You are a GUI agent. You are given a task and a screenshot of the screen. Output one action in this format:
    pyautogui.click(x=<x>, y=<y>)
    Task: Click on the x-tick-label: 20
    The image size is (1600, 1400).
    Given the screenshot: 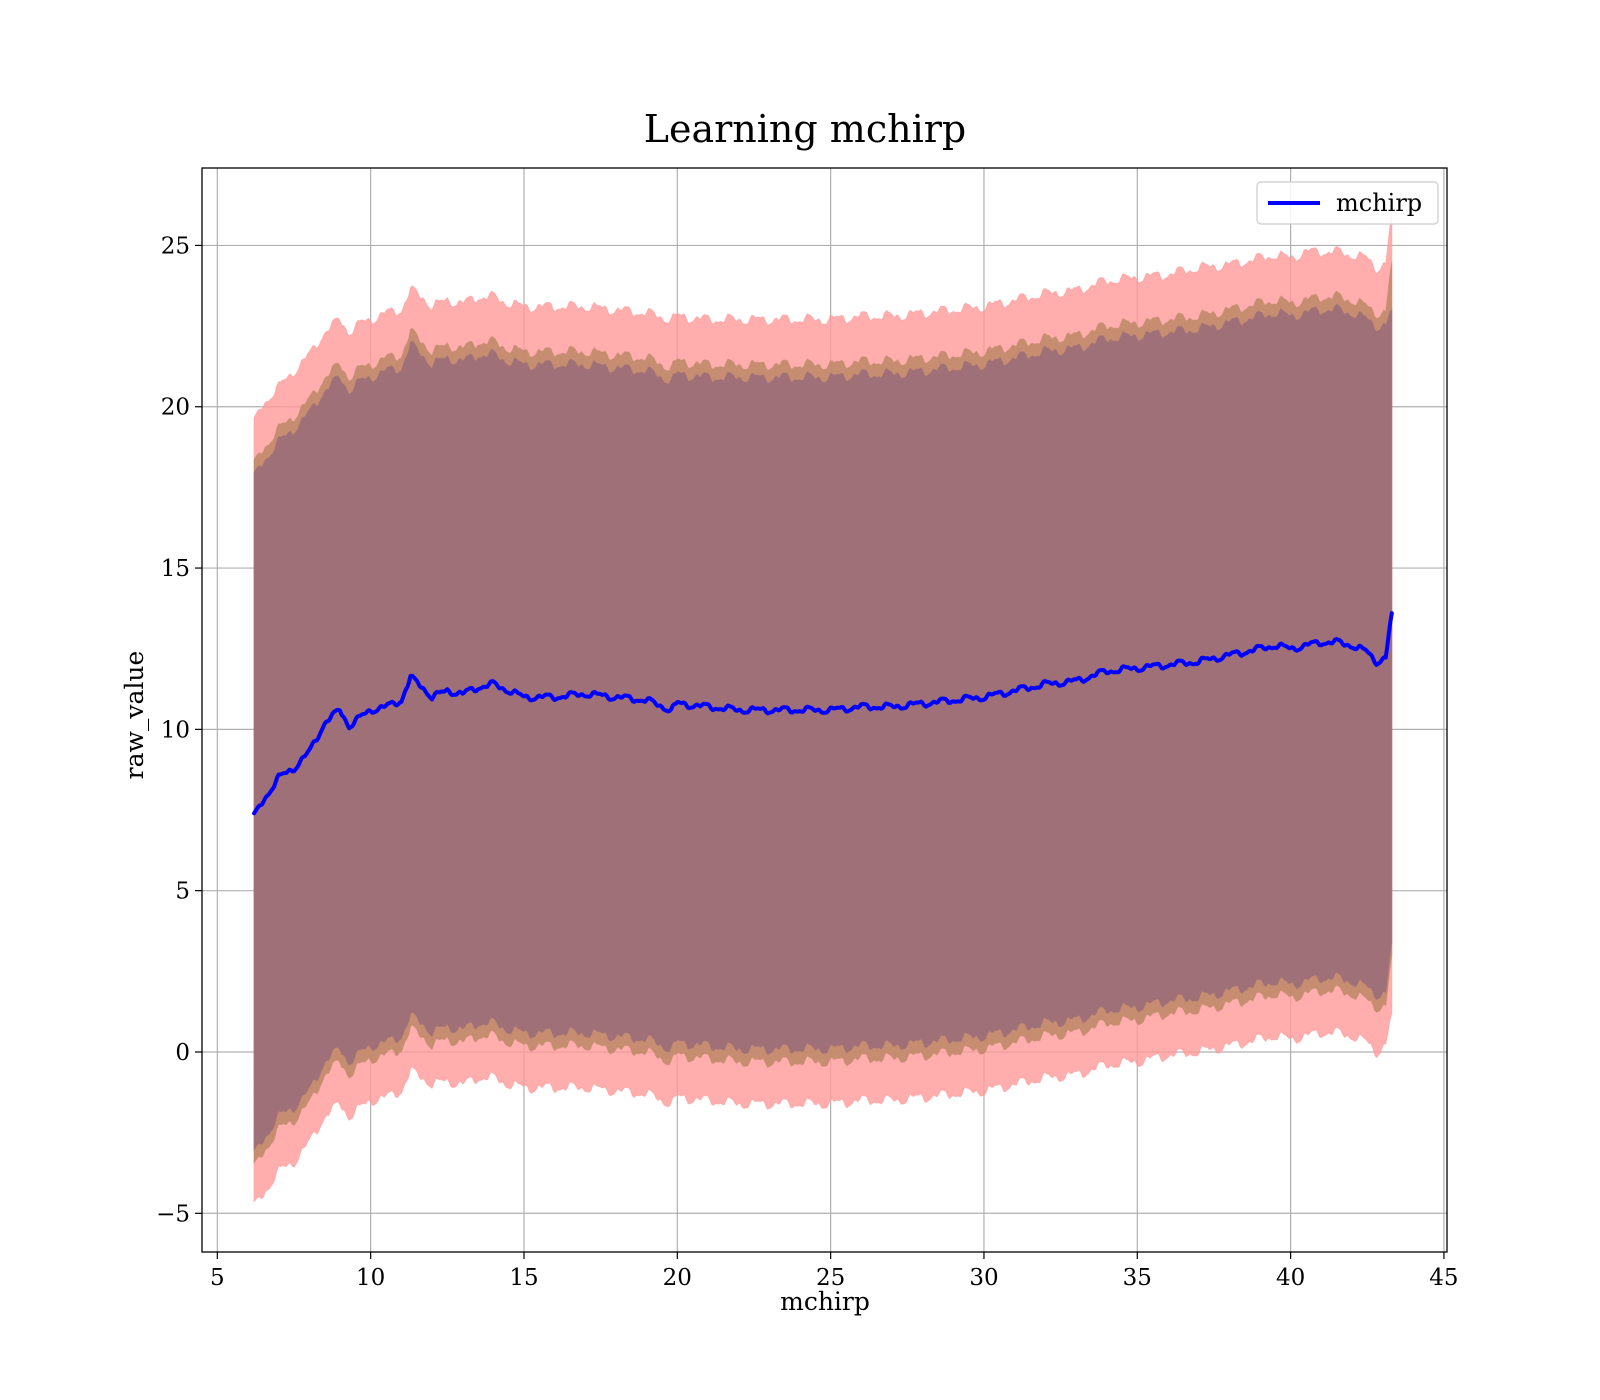 What is the action you would take?
    pyautogui.click(x=677, y=1278)
    